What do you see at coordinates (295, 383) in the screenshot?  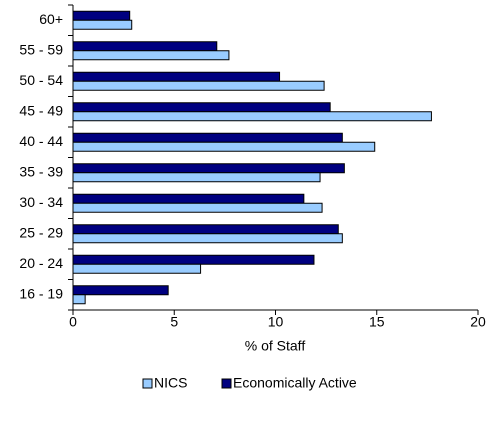 I see `legend-label: Economically Active` at bounding box center [295, 383].